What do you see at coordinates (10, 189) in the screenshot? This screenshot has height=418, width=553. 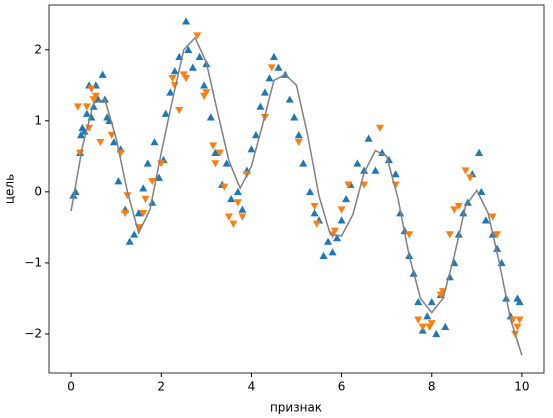 I see `y-axis-label: цель` at bounding box center [10, 189].